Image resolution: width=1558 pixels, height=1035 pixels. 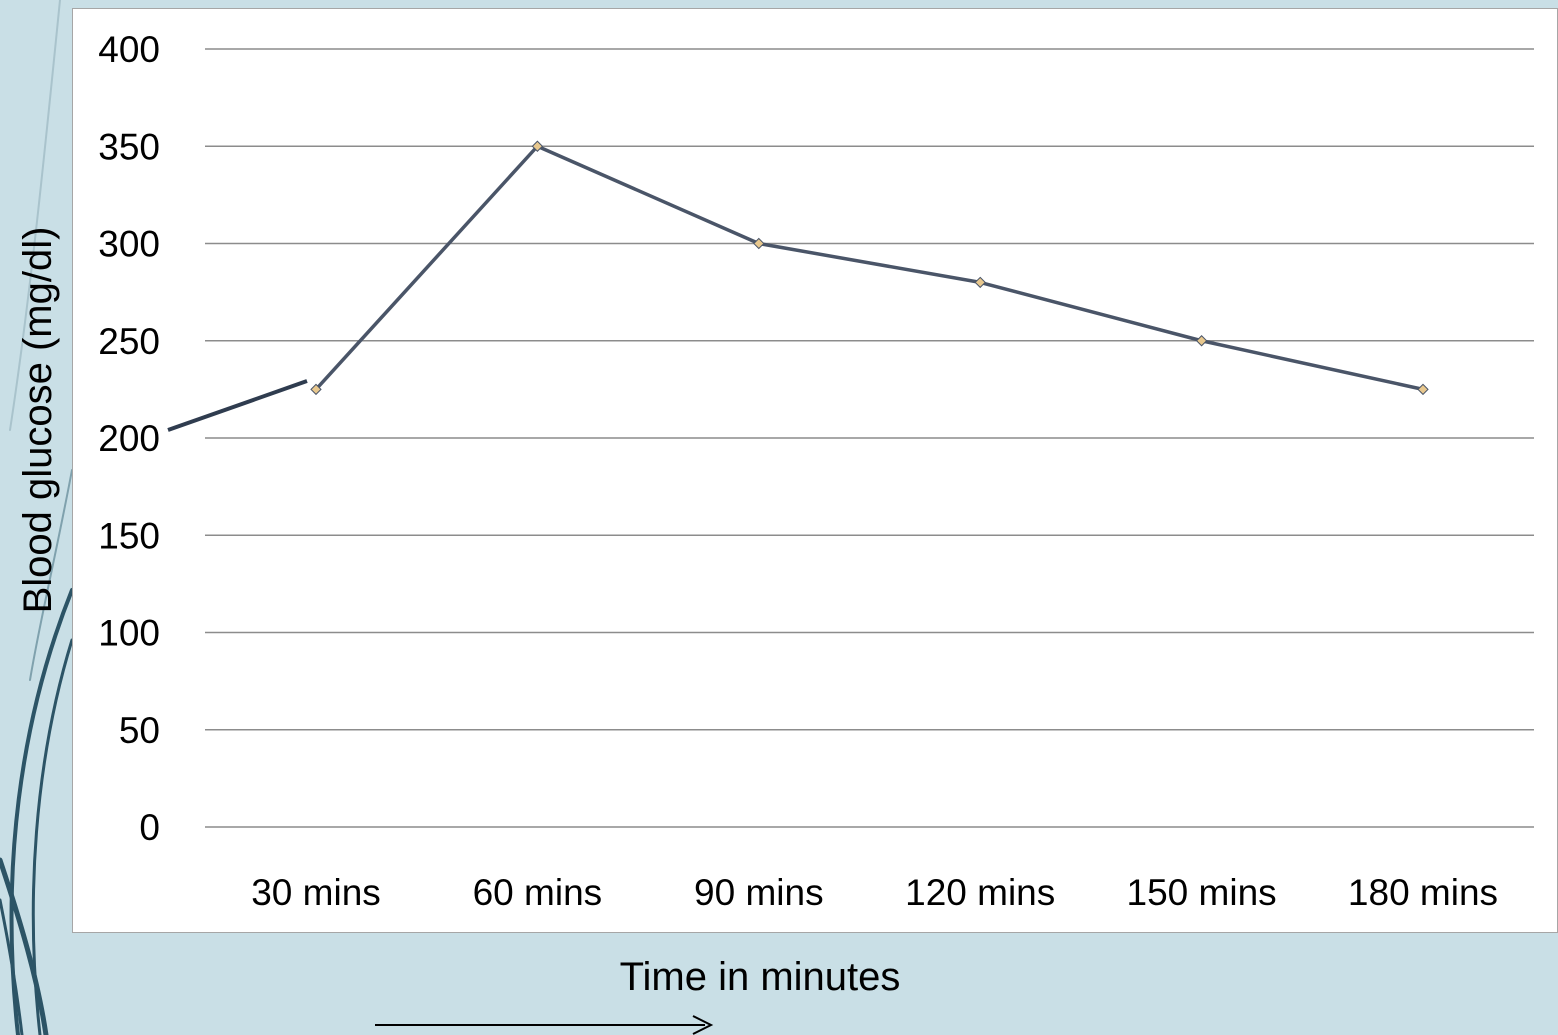 What do you see at coordinates (129, 633) in the screenshot?
I see `y-tick-label: 100` at bounding box center [129, 633].